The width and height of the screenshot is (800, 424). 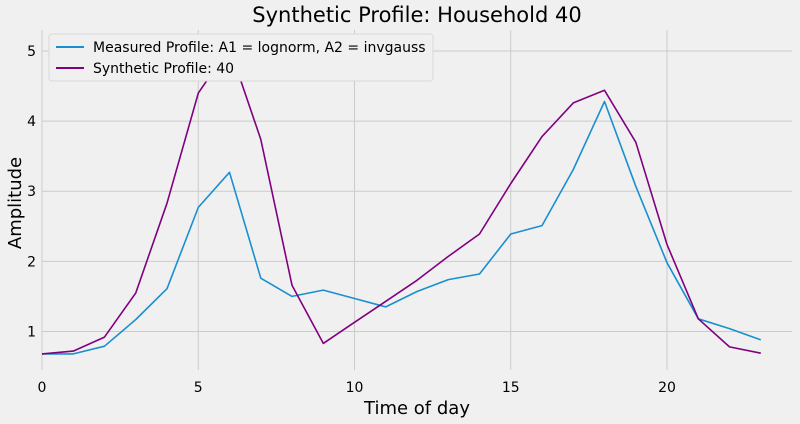 I want to click on x-tick-label: 10, so click(x=355, y=388).